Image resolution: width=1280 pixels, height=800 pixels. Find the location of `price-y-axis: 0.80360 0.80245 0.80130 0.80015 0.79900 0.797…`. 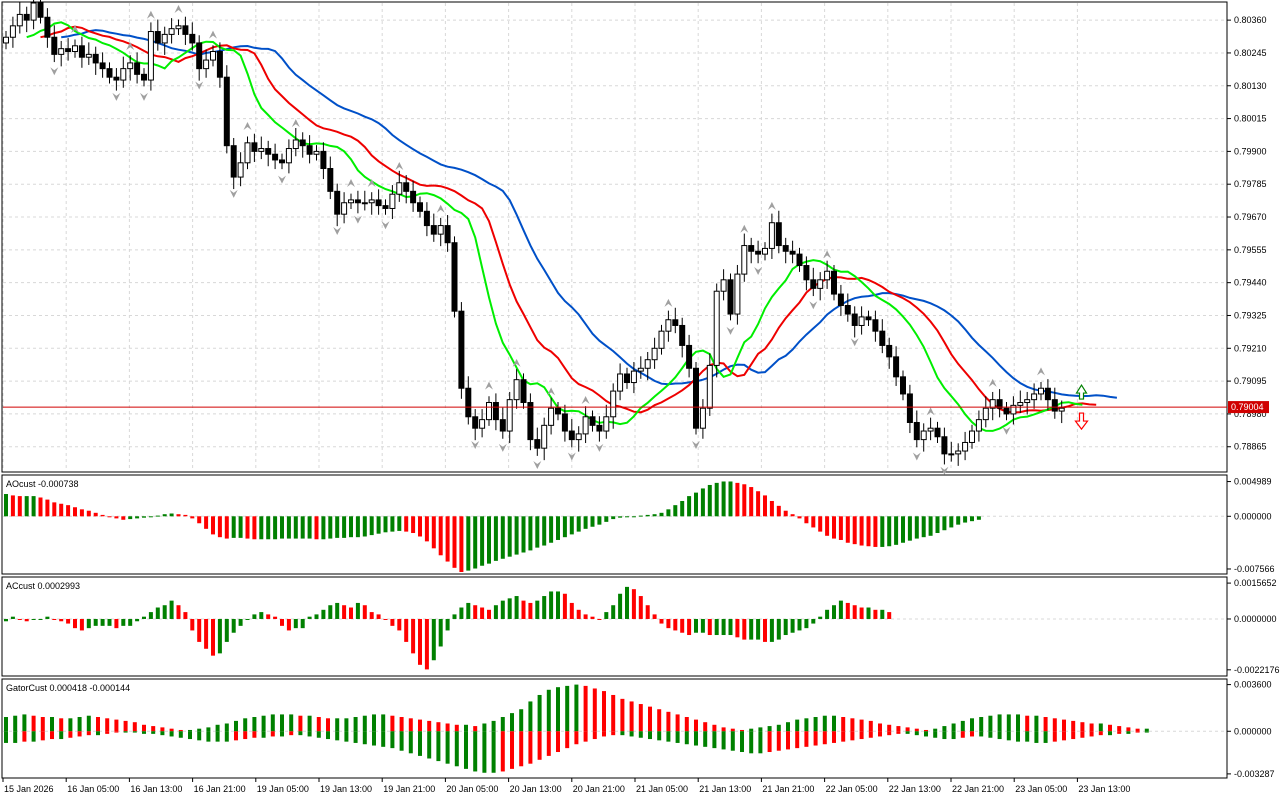

price-y-axis: 0.80360 0.80245 0.80130 0.80015 0.79900 0.797… is located at coordinates (1247, 233).